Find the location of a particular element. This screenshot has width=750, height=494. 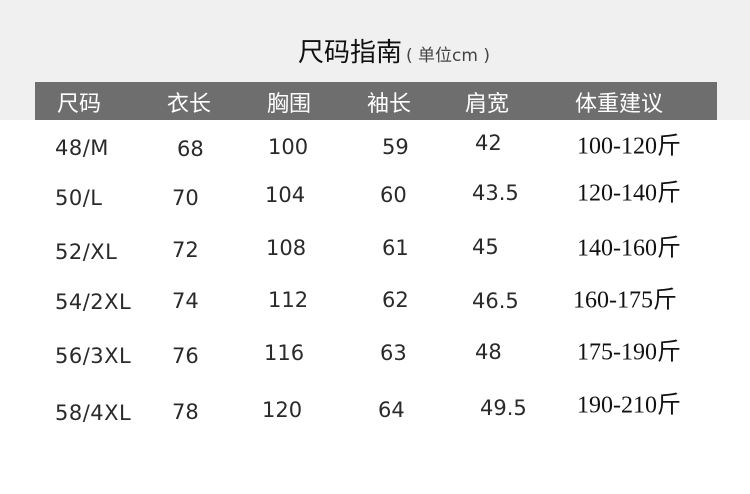

cell-chest: 108 is located at coordinates (286, 248).